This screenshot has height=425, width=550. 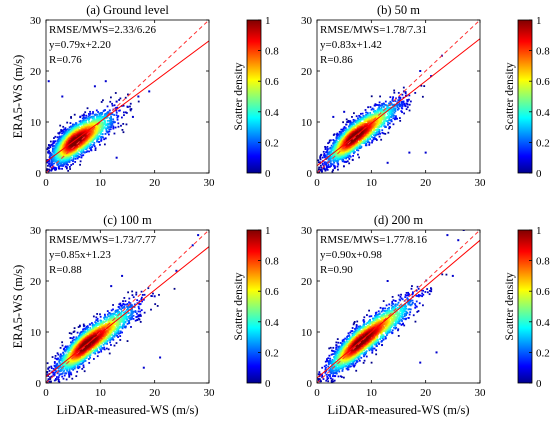 I want to click on x-tick-label: 20, so click(x=155, y=183).